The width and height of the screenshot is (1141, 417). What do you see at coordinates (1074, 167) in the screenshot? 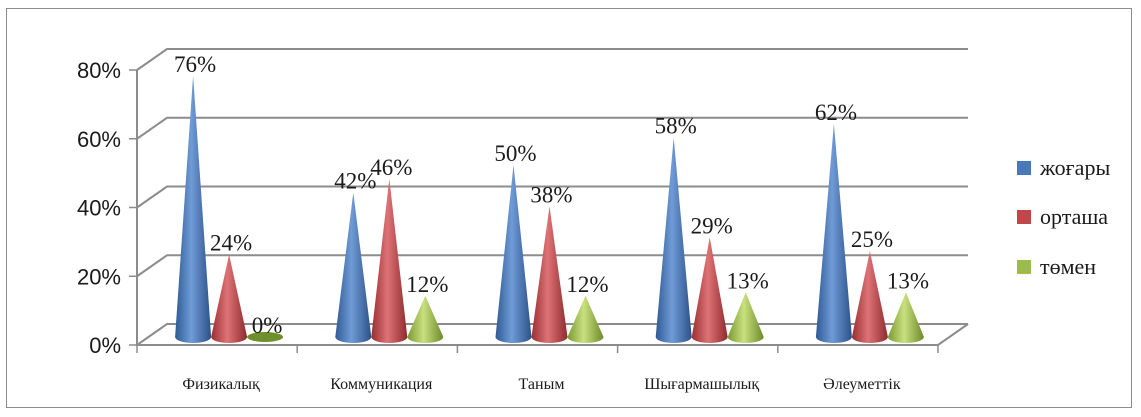
I see `legend-label: жоғары` at bounding box center [1074, 167].